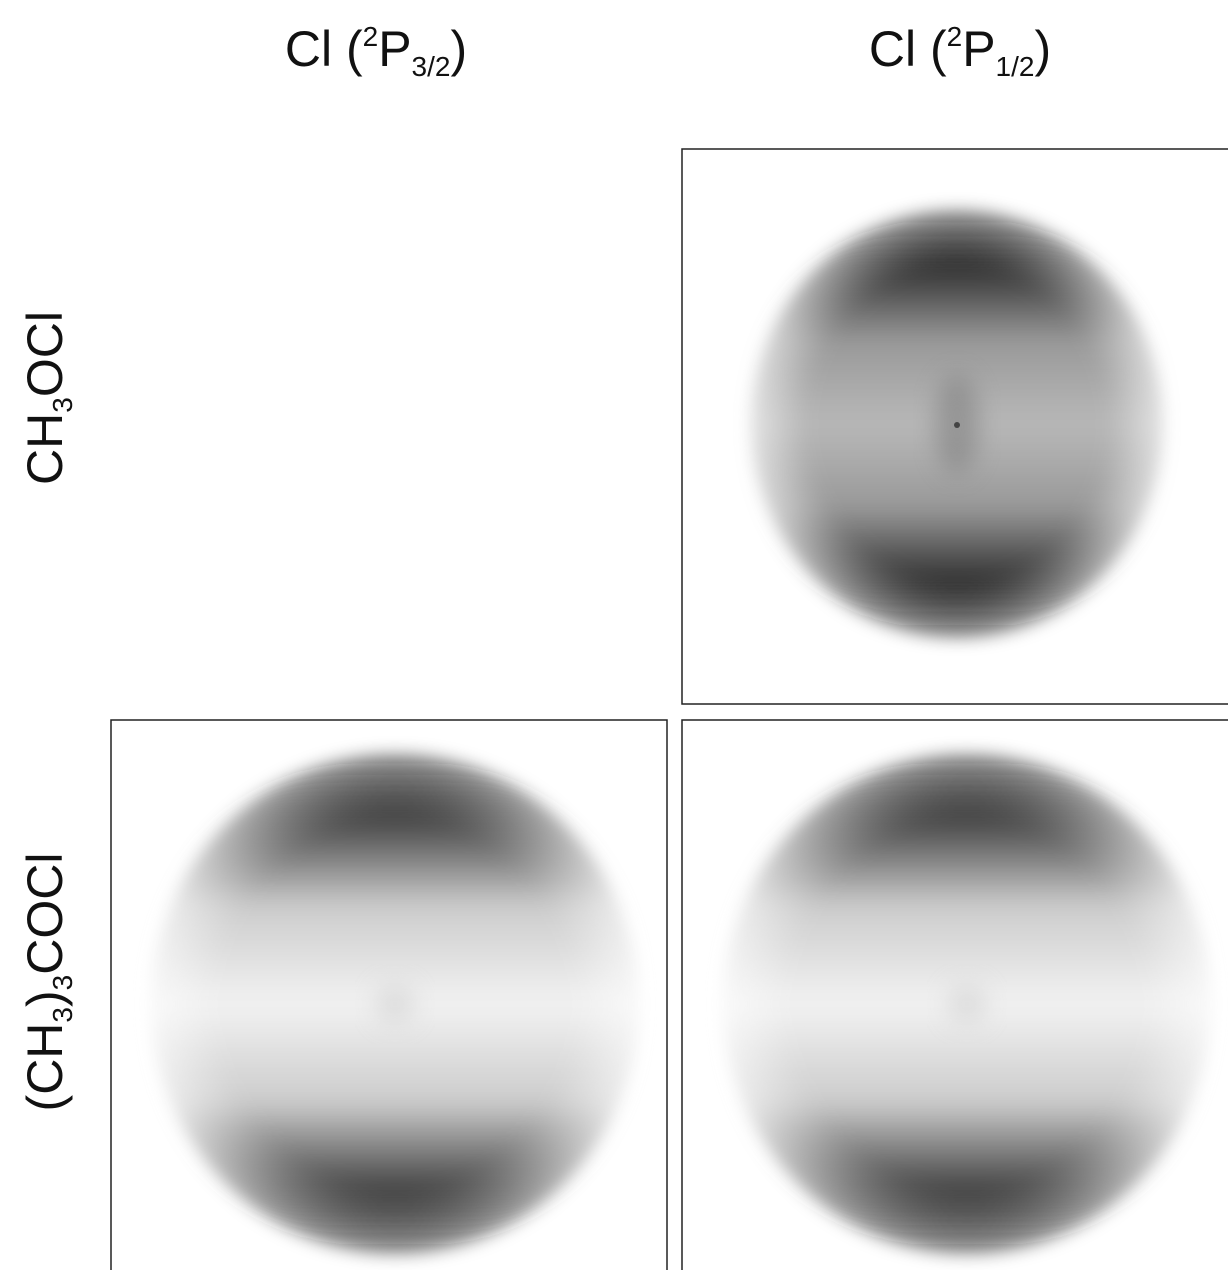 The image size is (1228, 1270). What do you see at coordinates (376, 51) in the screenshot?
I see `column-header: Cl (2P3/2)` at bounding box center [376, 51].